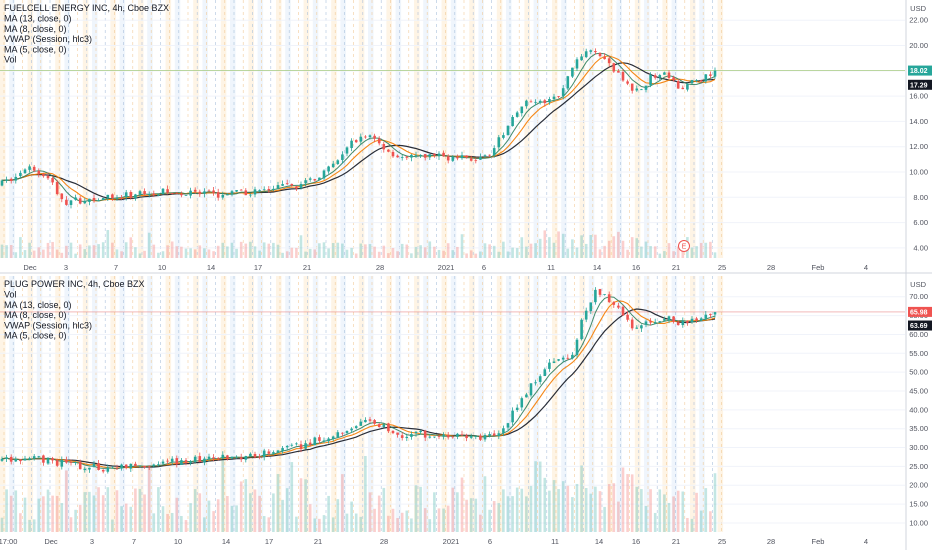 The image size is (932, 550). I want to click on time-tick-label: 11, so click(555, 541).